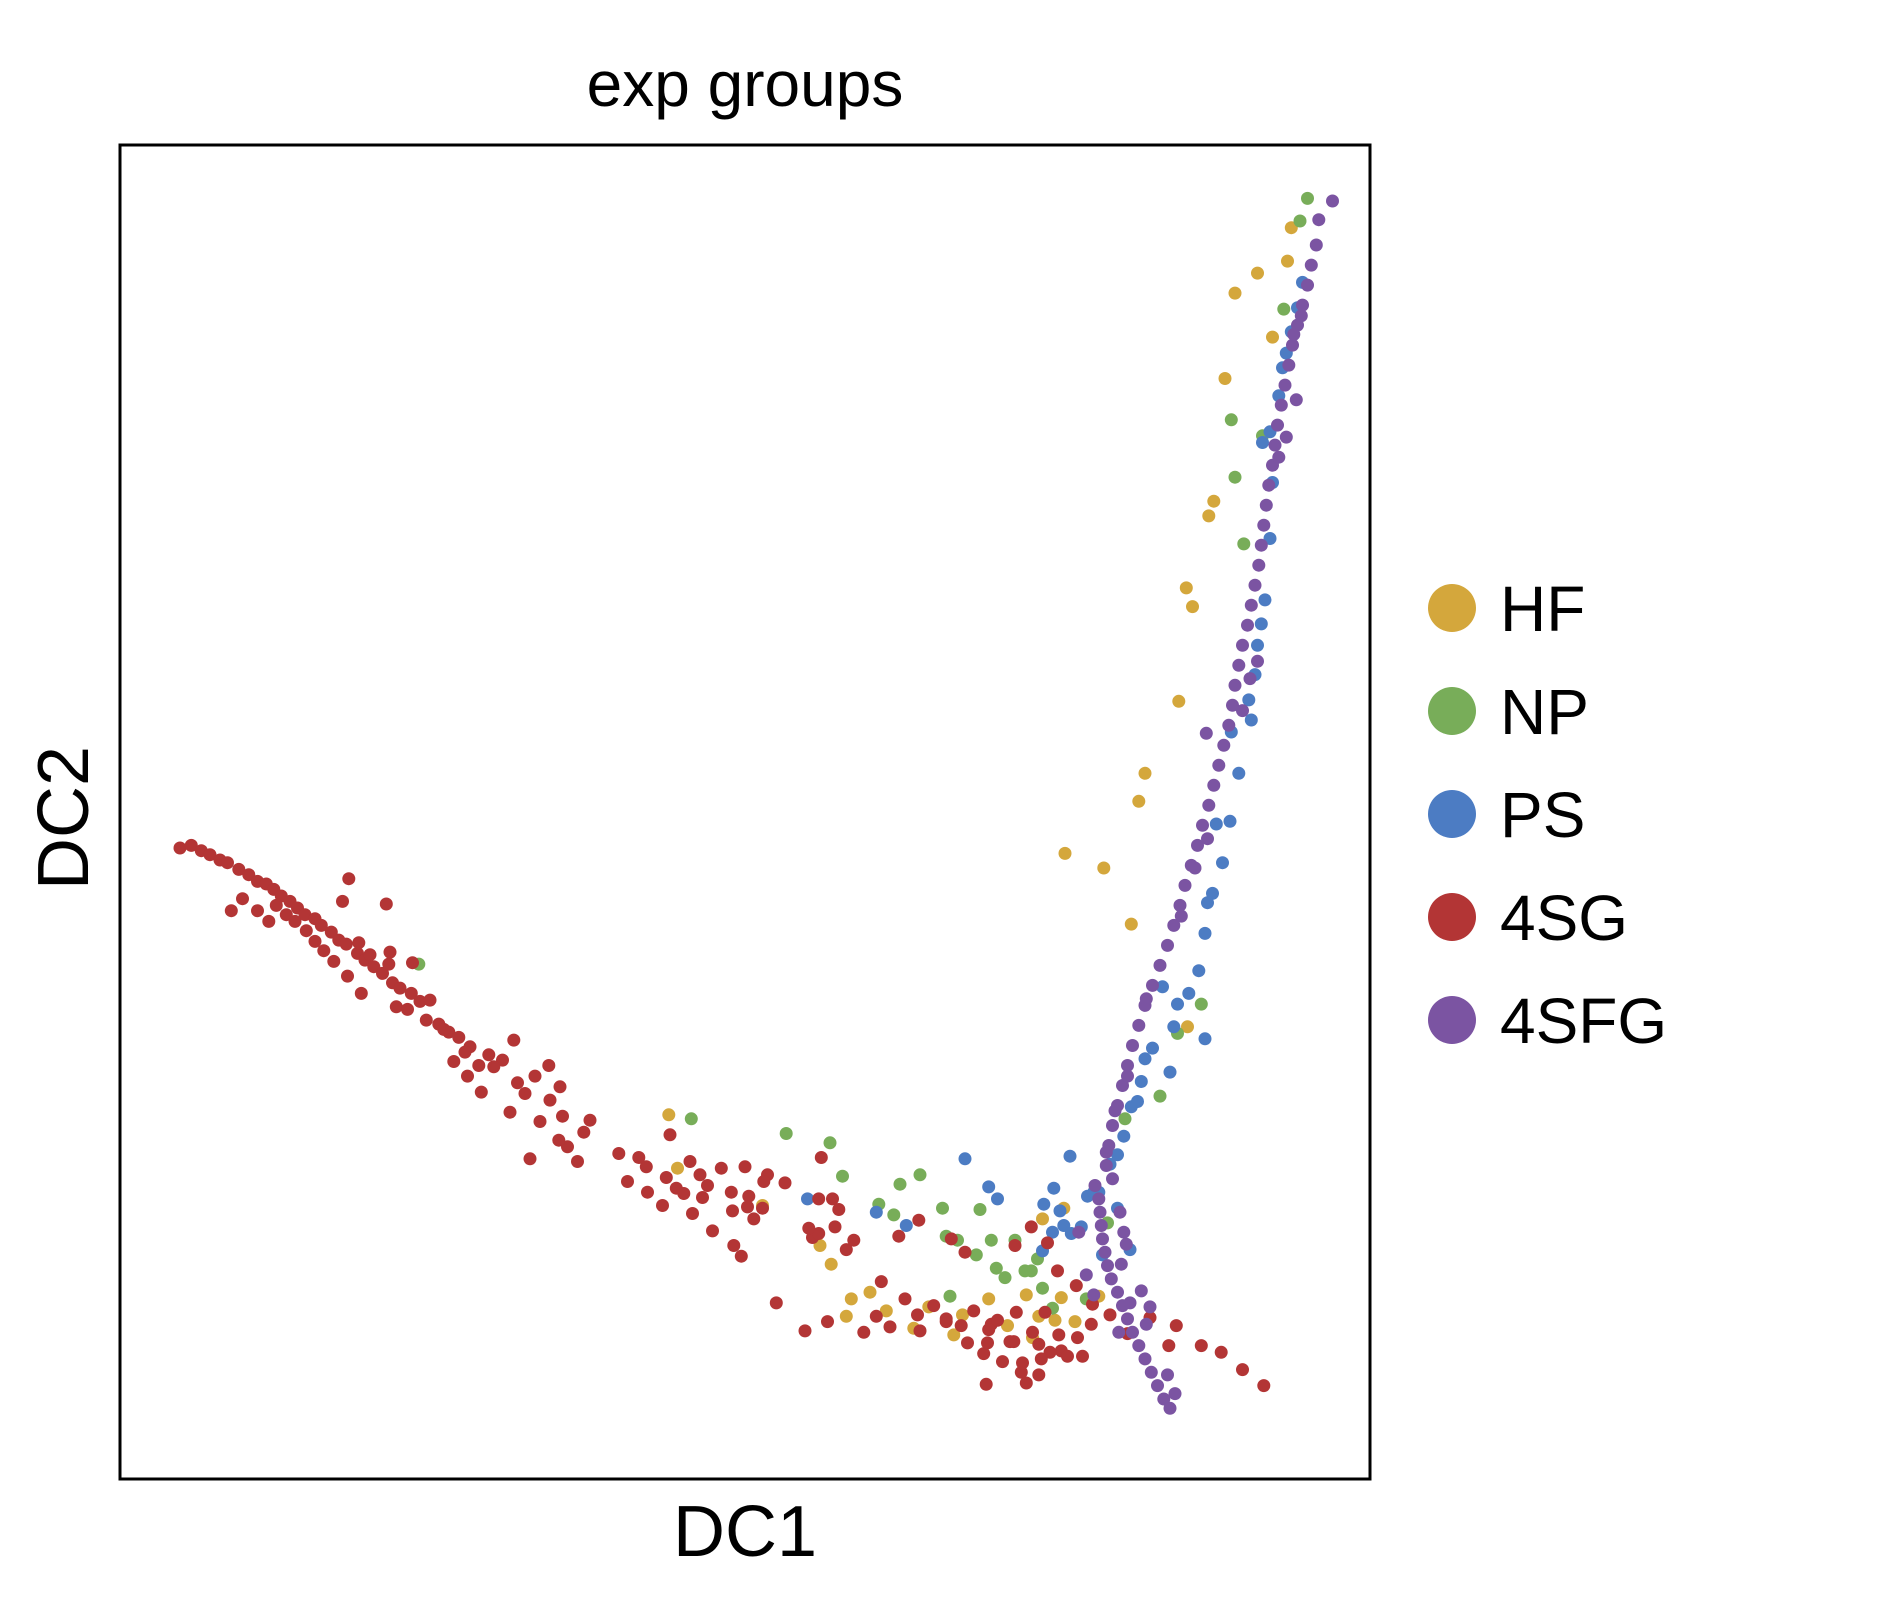 This screenshot has width=1897, height=1600. I want to click on legend-item-4sfg: 4SFG, so click(1547, 1021).